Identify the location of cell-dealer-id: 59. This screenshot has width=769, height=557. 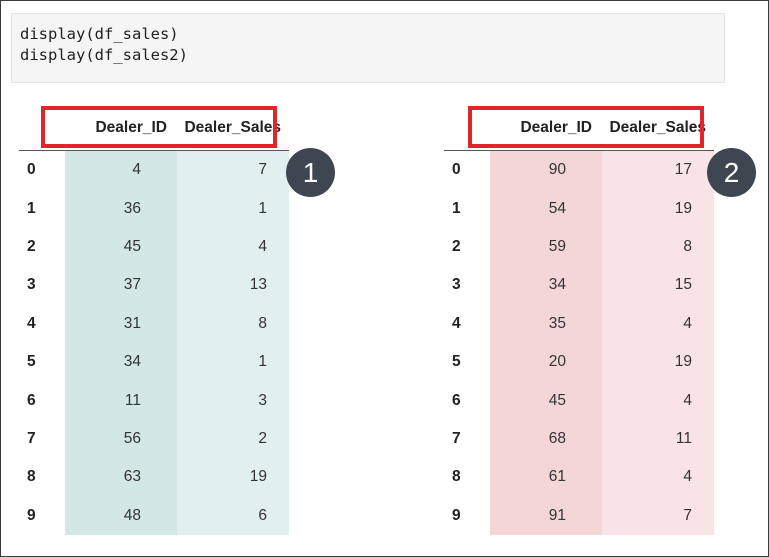
(546, 247).